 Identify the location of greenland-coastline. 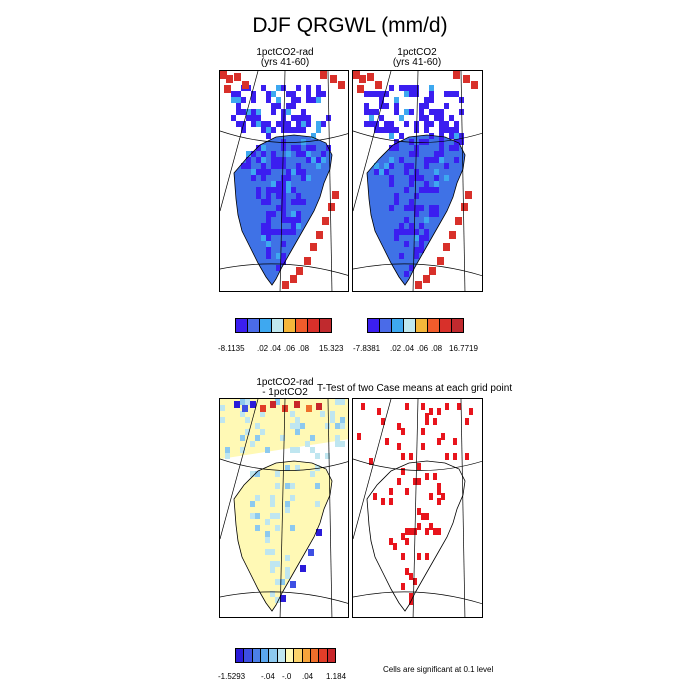
(416, 536).